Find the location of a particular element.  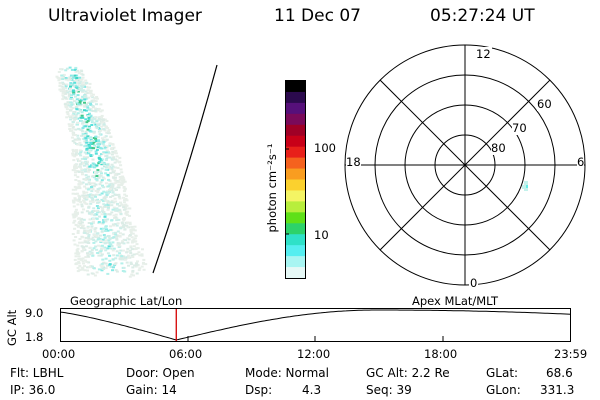

status-glon-label: GLon: is located at coordinates (503, 390).